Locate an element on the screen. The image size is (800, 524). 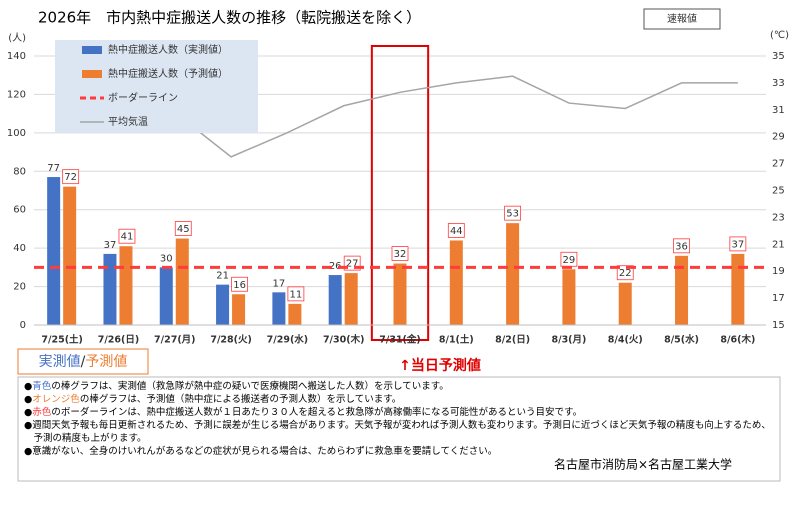
highlight-label: ↑当日予測値 is located at coordinates (440, 365).